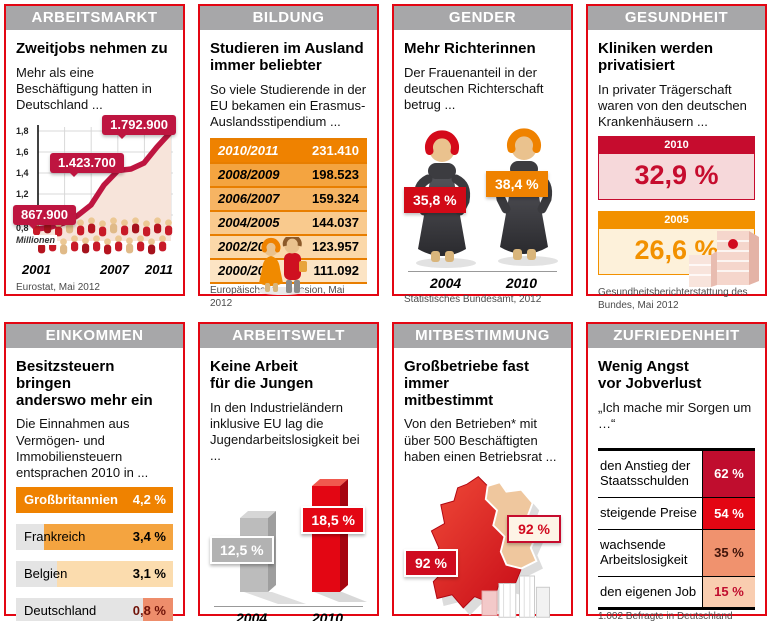 This screenshot has height=621, width=768. Describe the element at coordinates (521, 283) in the screenshot. I see `year-label-right: 2010` at that location.